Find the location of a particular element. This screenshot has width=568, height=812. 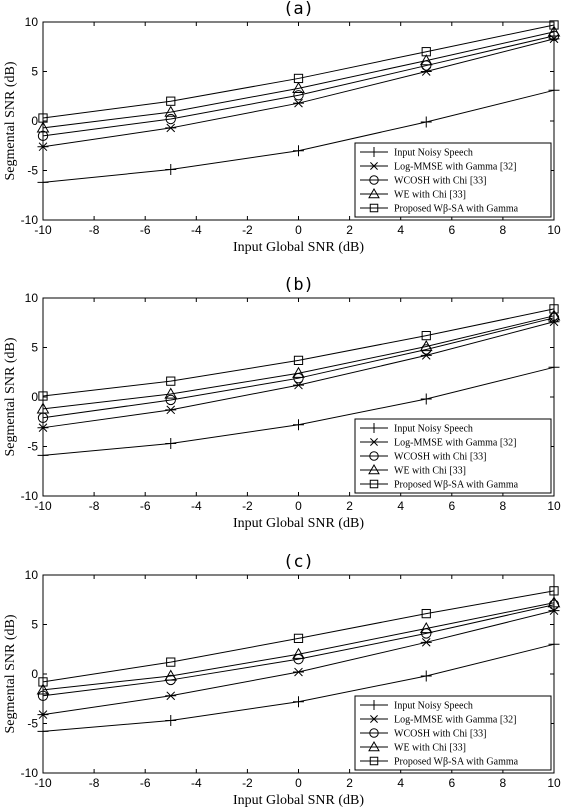

x-tick-label: 6 is located at coordinates (451, 506).